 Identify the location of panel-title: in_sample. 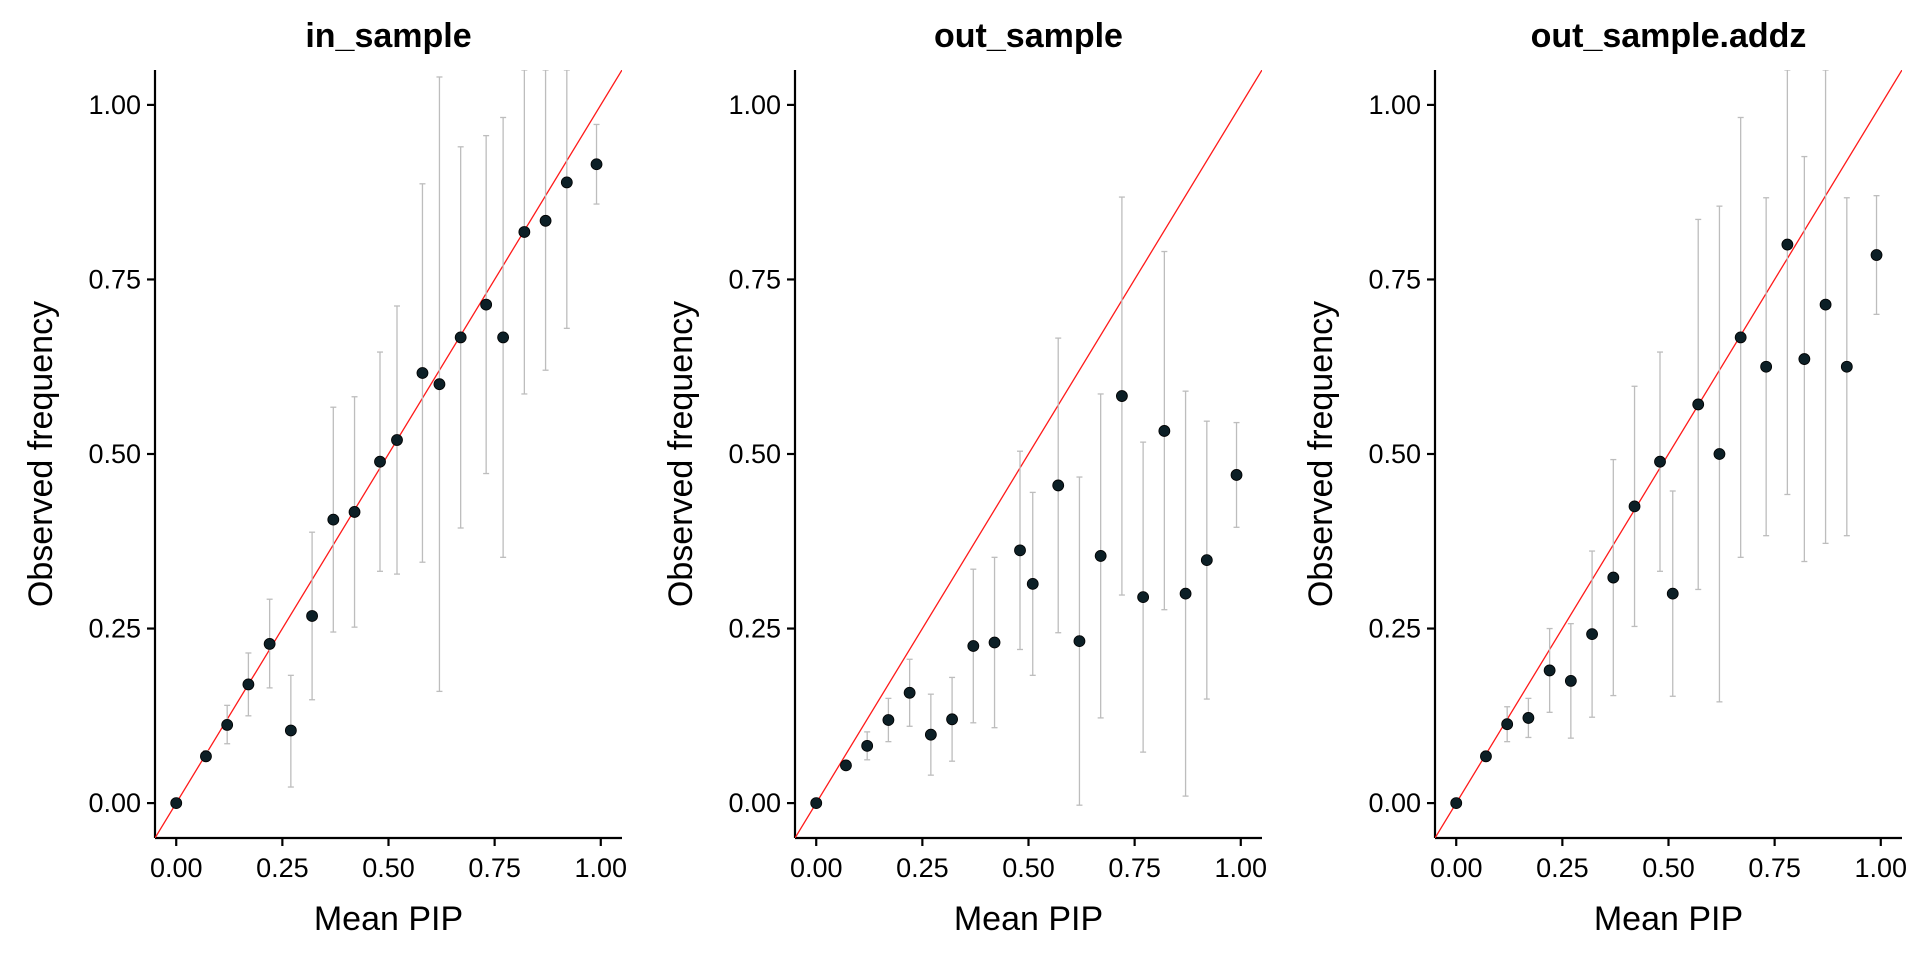
(388, 36).